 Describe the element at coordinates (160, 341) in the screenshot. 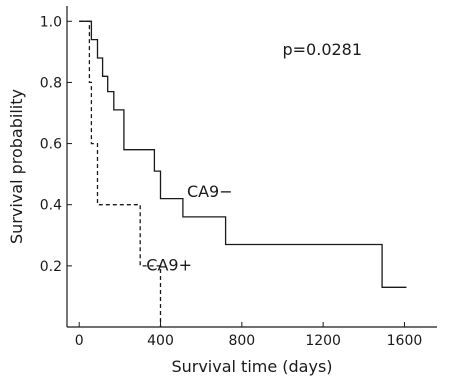

I see `x-tick-label: 400` at that location.